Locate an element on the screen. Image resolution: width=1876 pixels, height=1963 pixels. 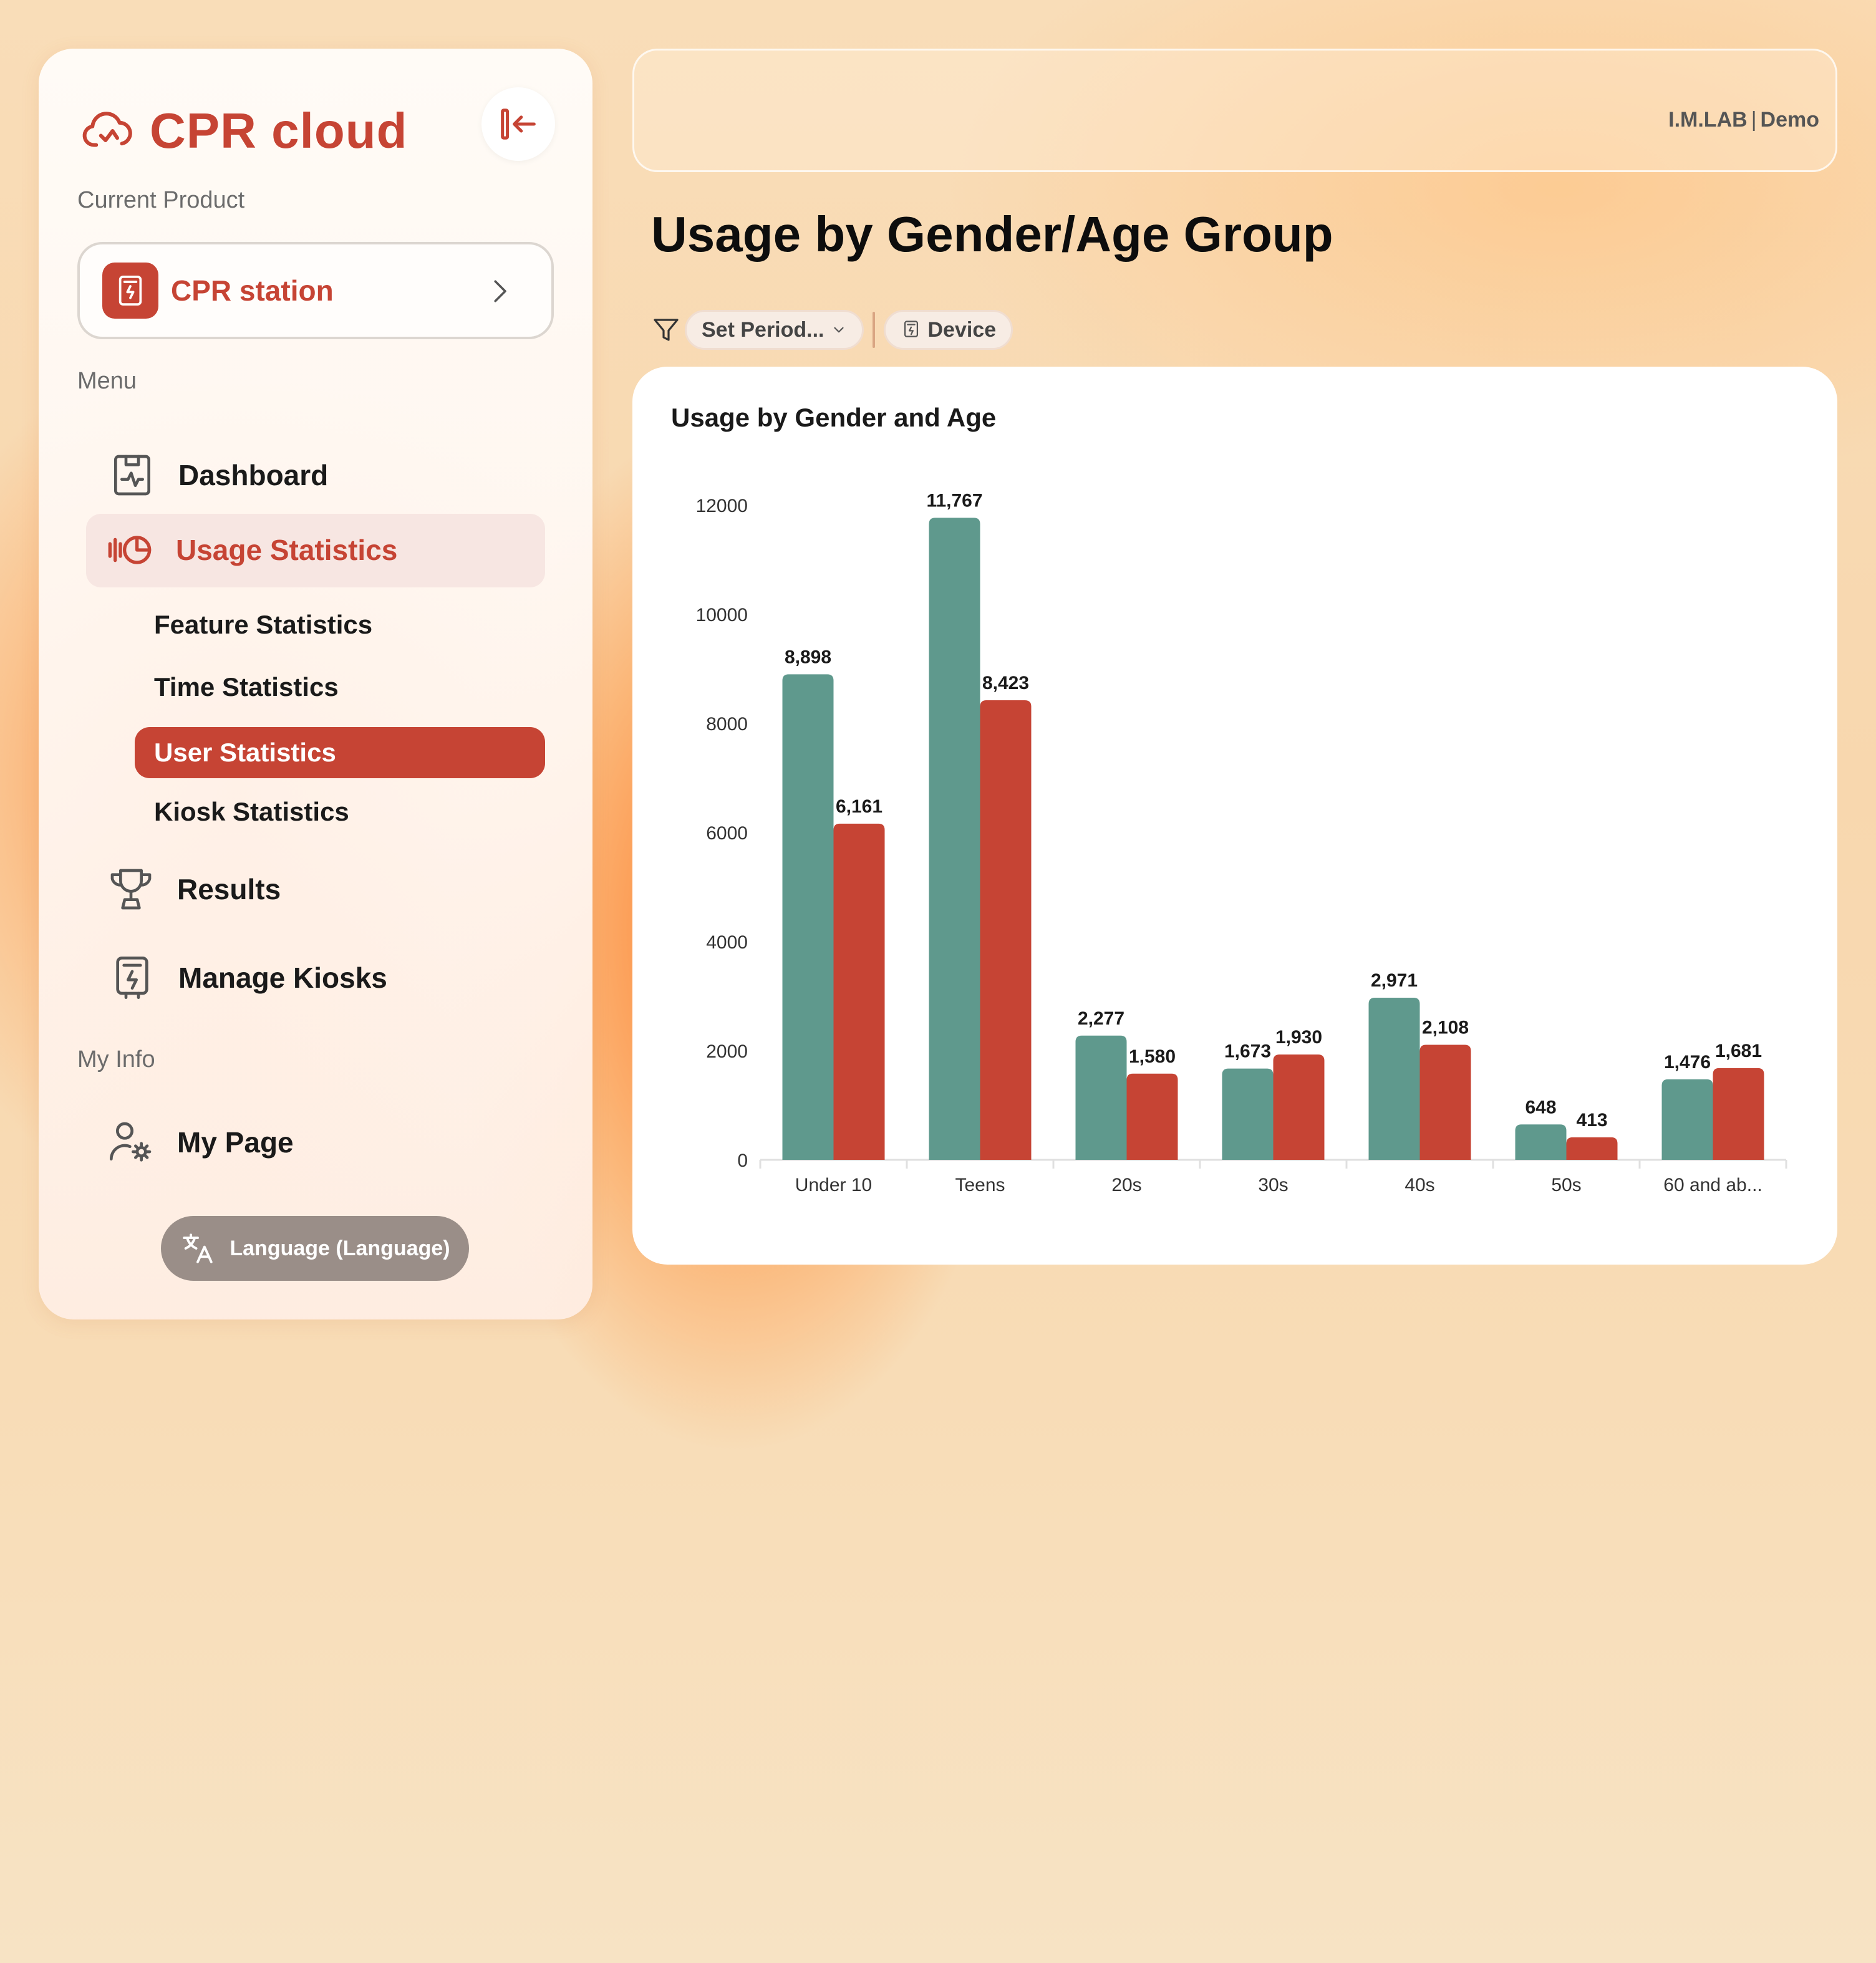
x-tick-label: 30s is located at coordinates (1273, 1185).